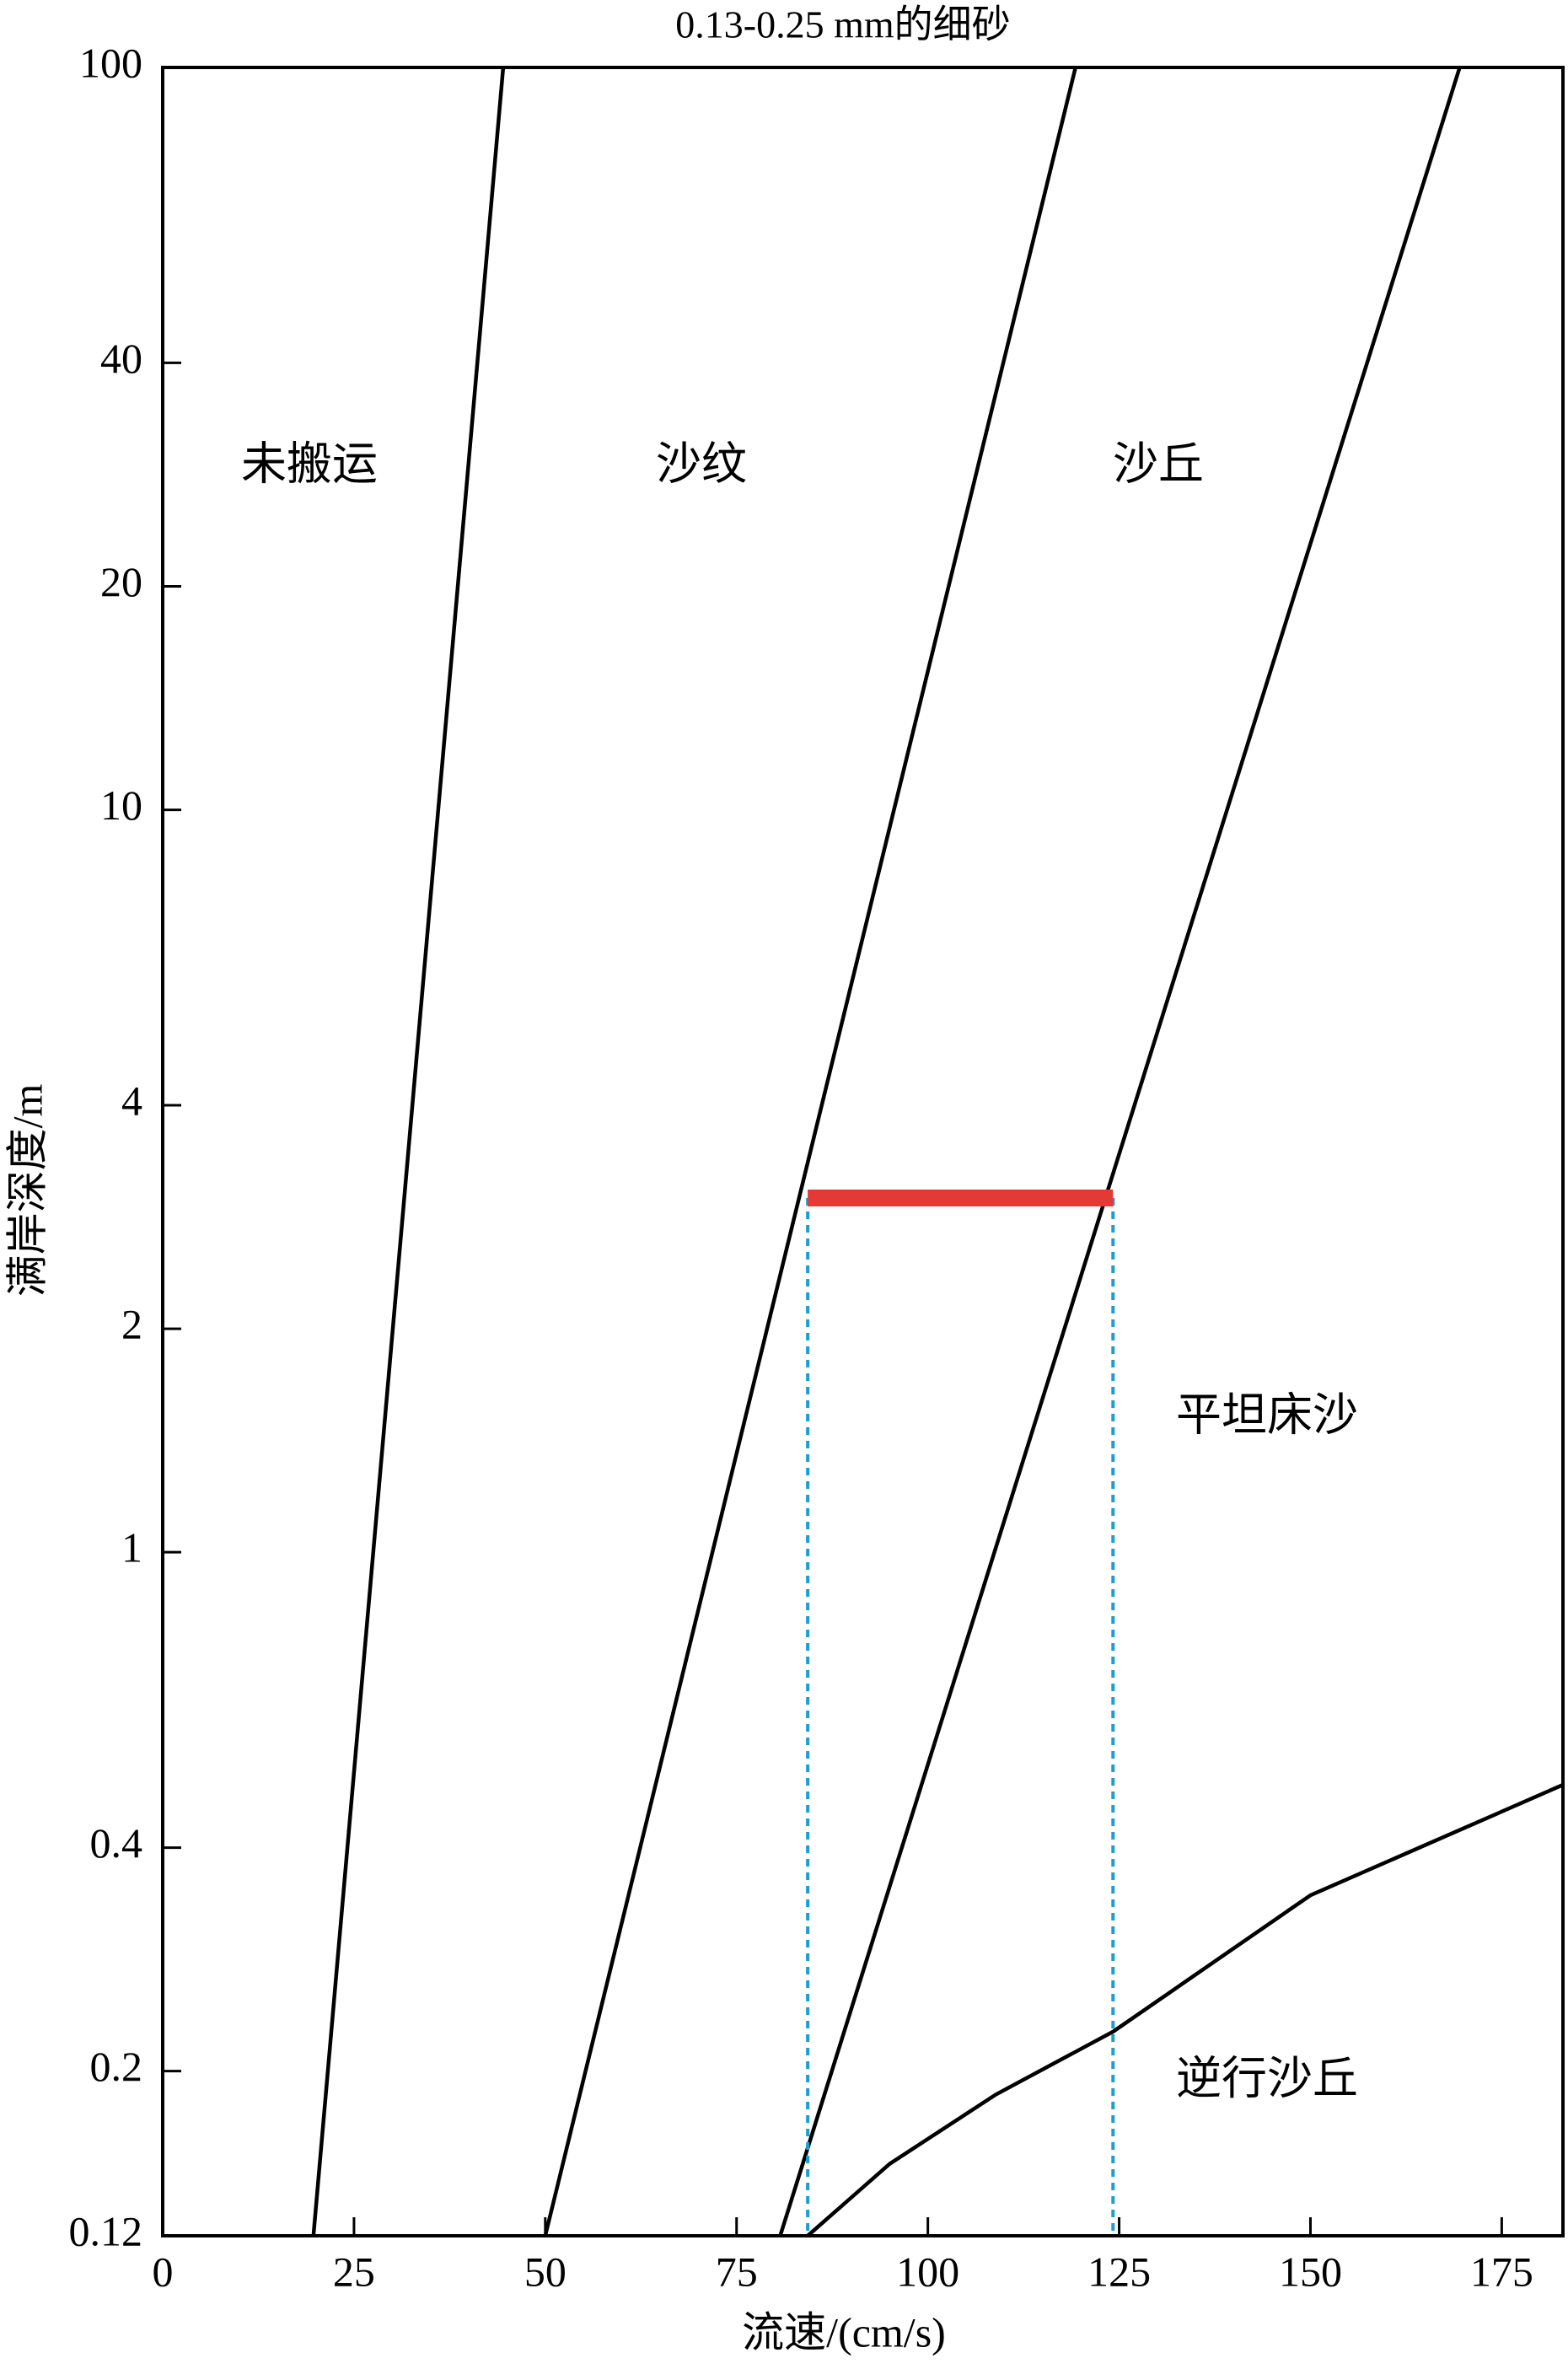  What do you see at coordinates (27, 1190) in the screenshot?
I see `y-axis-label: 满岸深度/m` at bounding box center [27, 1190].